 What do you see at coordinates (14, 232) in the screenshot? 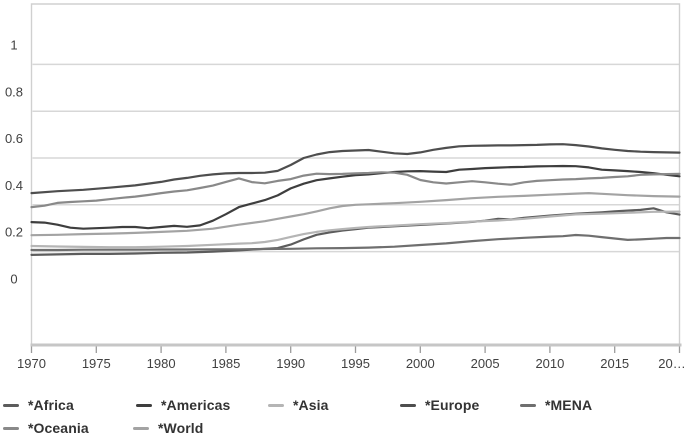
I see `y-tick-label: 0.2` at bounding box center [14, 232].